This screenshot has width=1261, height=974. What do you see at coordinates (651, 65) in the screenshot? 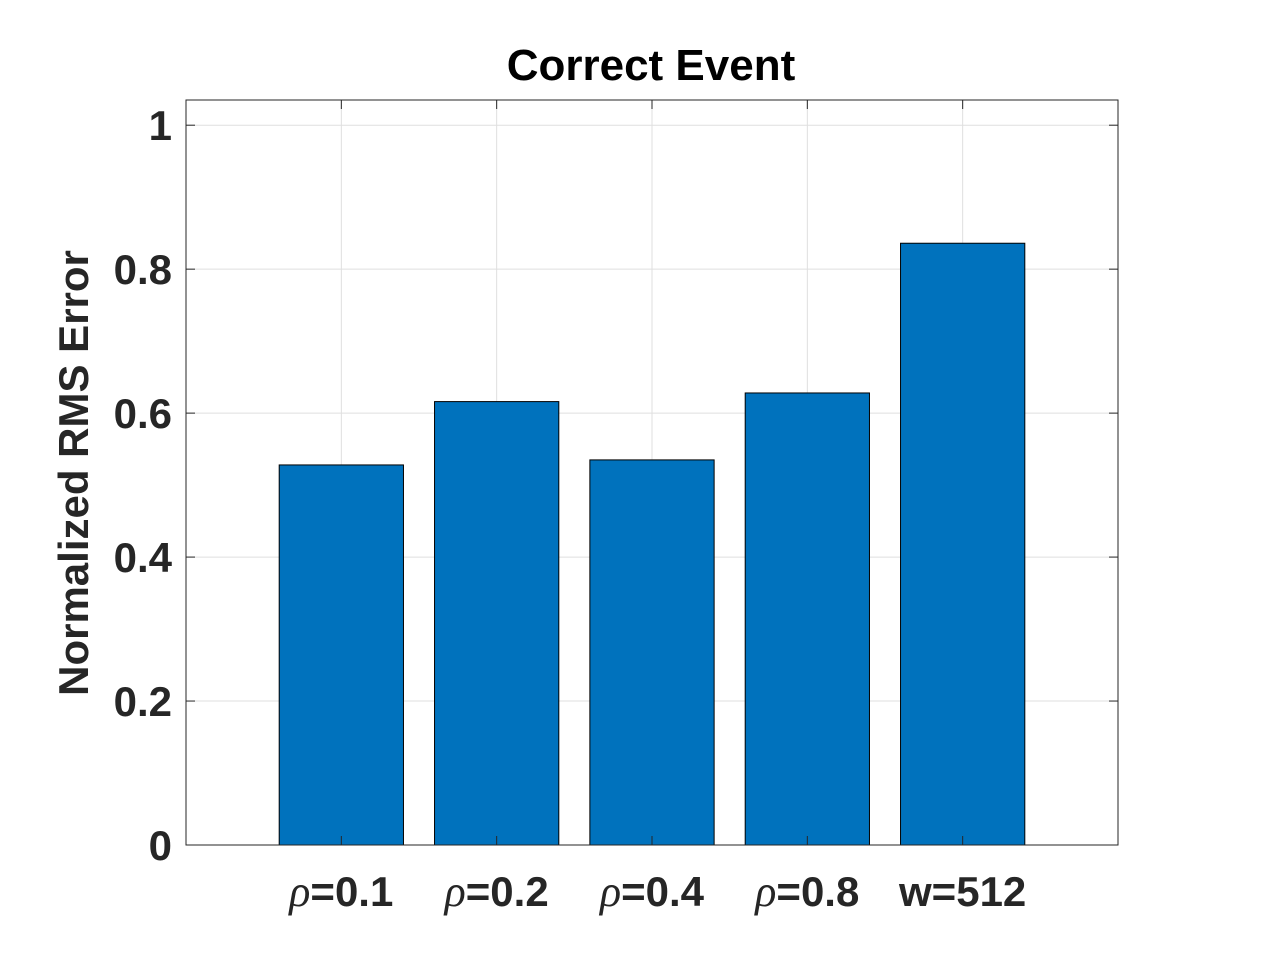
I see `chart-title: Correct Event` at bounding box center [651, 65].